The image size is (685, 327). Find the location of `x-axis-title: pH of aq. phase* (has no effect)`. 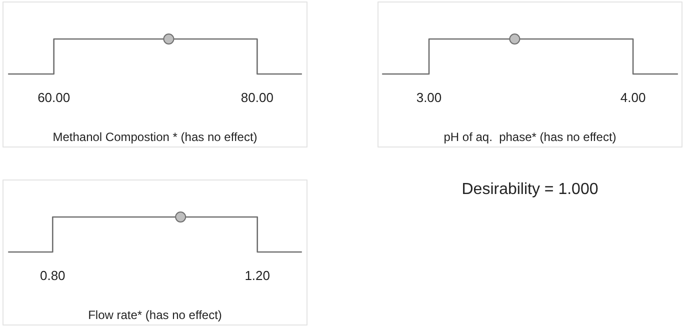

x-axis-title: pH of aq. phase* (has no effect) is located at coordinates (530, 137).